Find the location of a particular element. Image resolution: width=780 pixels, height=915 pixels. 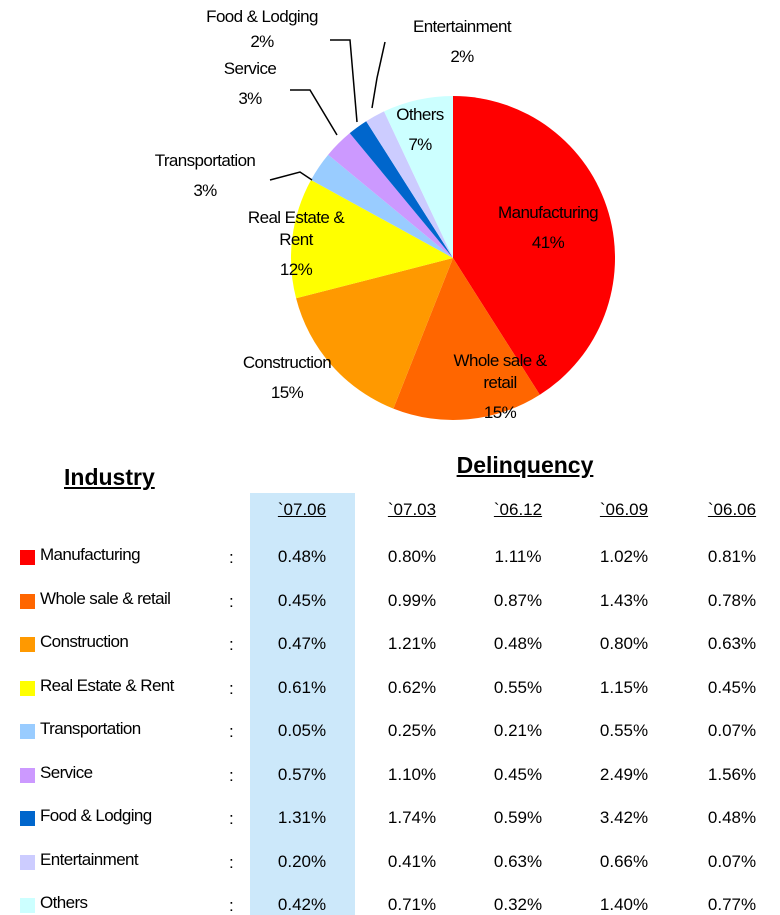

slice-name: Real Estate & Rent is located at coordinates (296, 228).